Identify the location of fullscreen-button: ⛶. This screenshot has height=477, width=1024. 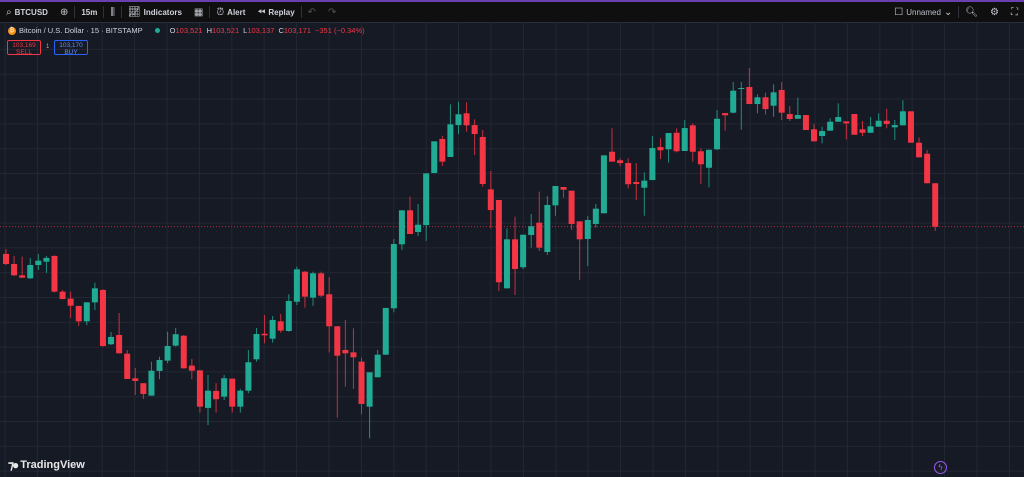
(1014, 12).